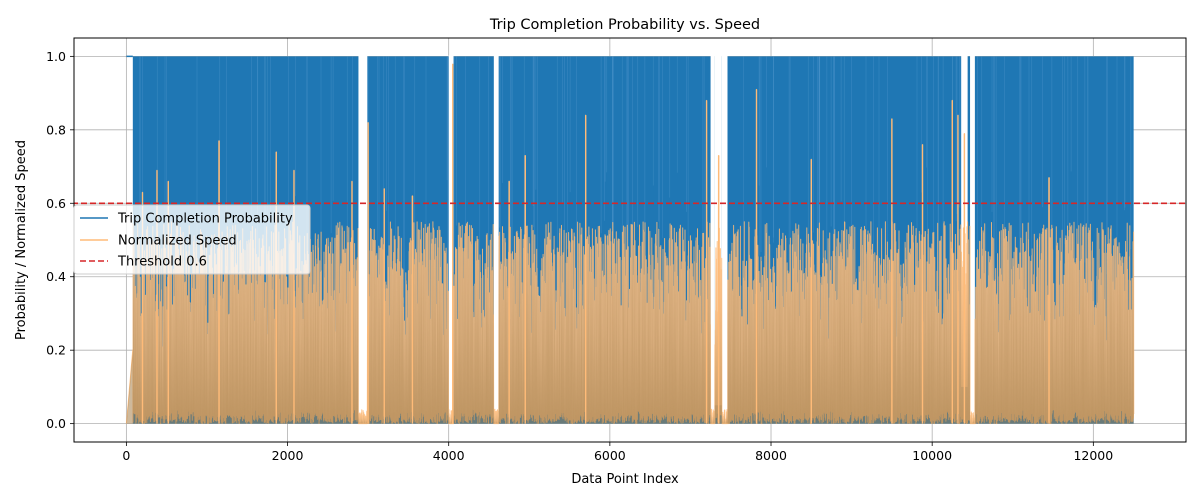  I want to click on legend-label-speed: Normalized Speed, so click(177, 241).